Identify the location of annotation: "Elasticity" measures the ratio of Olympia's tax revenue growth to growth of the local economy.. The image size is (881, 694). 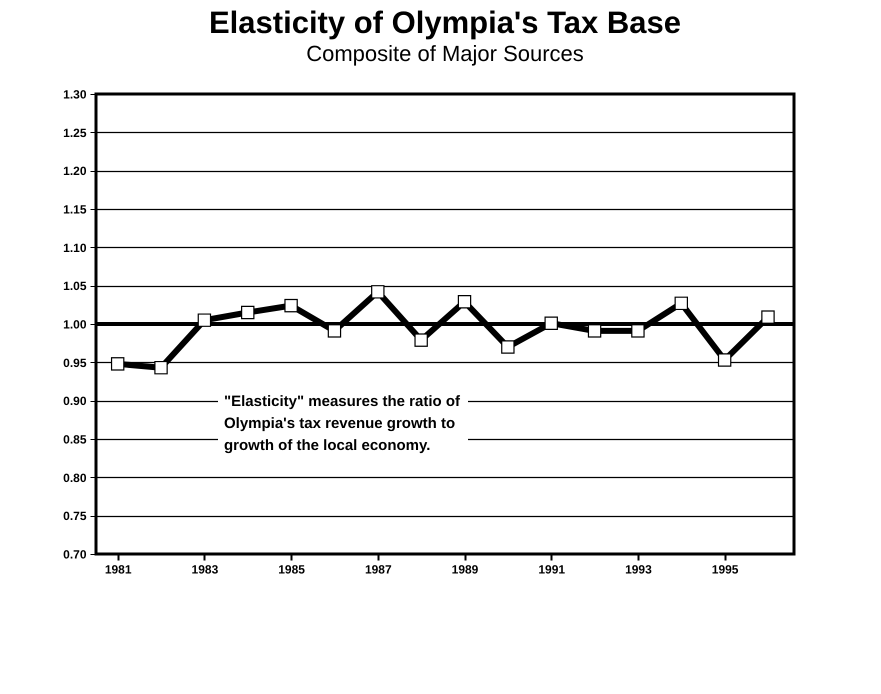
(342, 423).